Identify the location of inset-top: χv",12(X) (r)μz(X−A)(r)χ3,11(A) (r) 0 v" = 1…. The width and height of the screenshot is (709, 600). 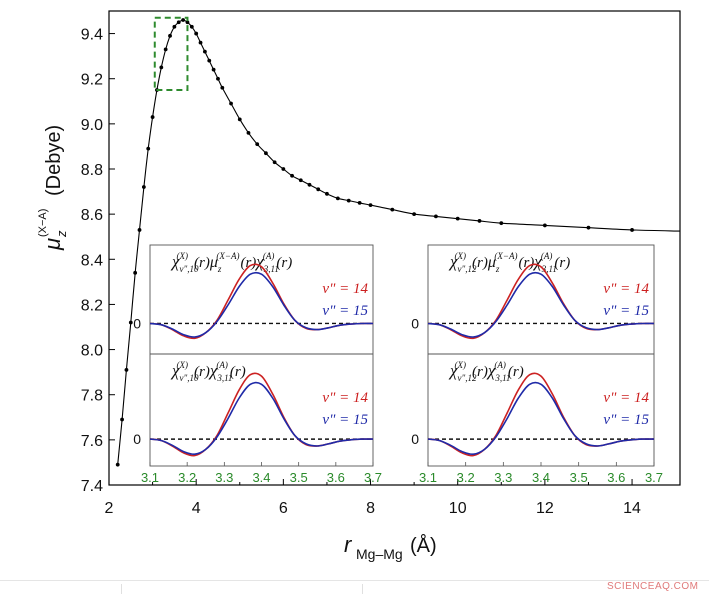
(533, 295).